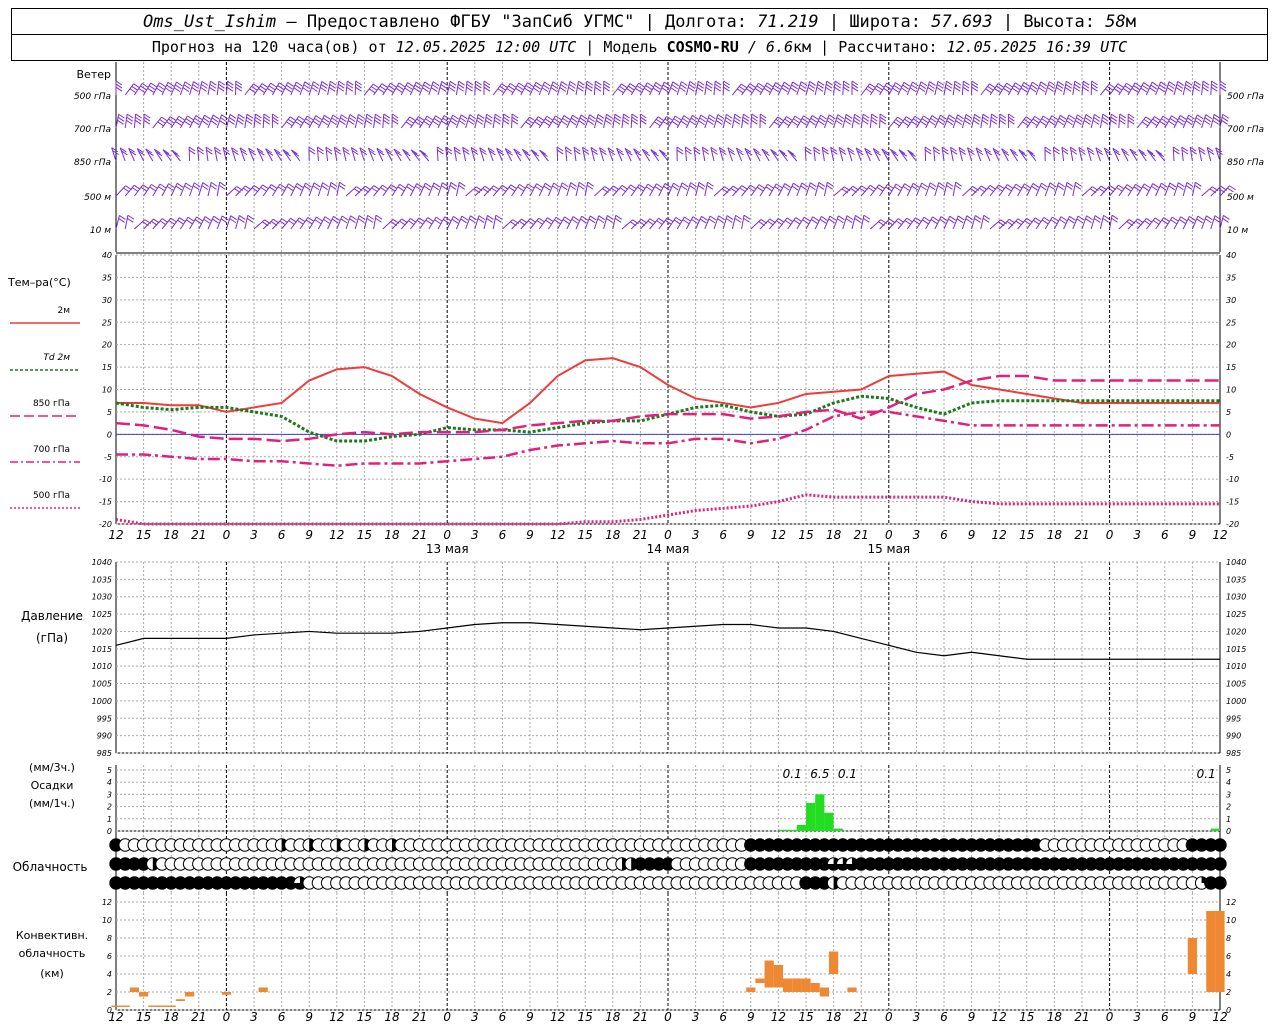 The height and width of the screenshot is (1024, 1280). What do you see at coordinates (52, 767) in the screenshot?
I see `precip-unit-3h: (мм/3ч.)` at bounding box center [52, 767].